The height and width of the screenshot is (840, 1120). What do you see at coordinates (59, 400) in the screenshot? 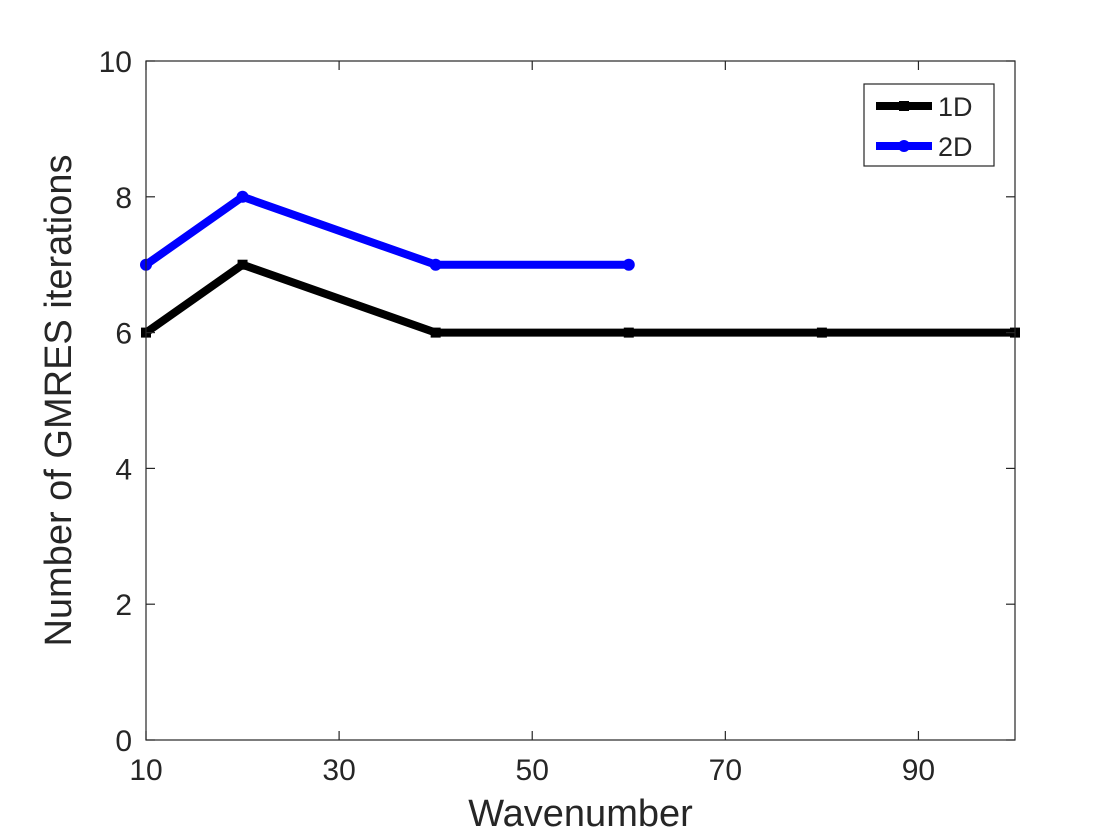
I see `y-axis-label: Number of GMRES iterations` at bounding box center [59, 400].